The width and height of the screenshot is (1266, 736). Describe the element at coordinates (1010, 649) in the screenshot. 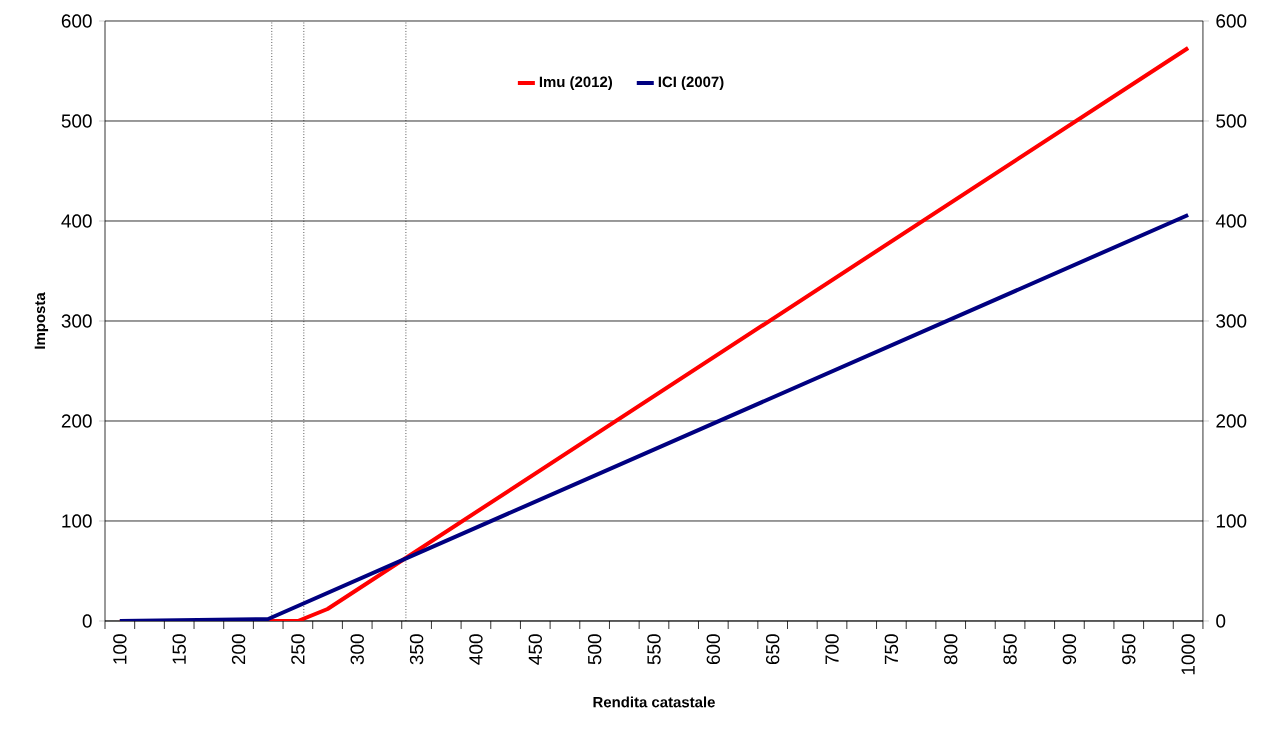

I see `x-tick-label: 850` at that location.